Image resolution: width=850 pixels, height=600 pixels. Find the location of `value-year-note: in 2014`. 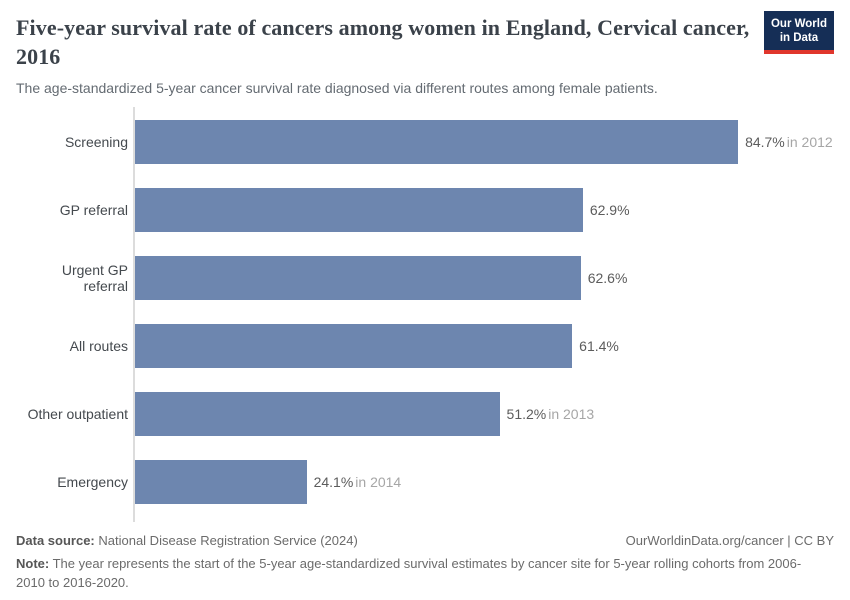

value-year-note: in 2014 is located at coordinates (378, 482).